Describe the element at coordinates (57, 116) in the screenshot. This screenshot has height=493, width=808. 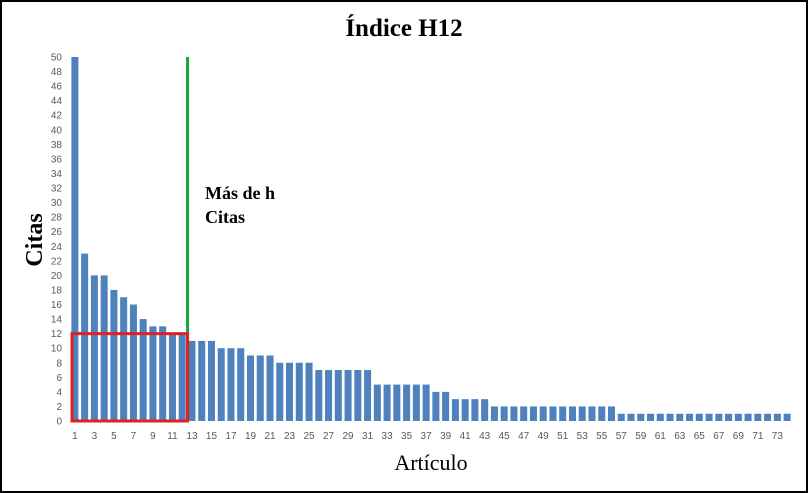
I see `y-tick-label: 42` at that location.